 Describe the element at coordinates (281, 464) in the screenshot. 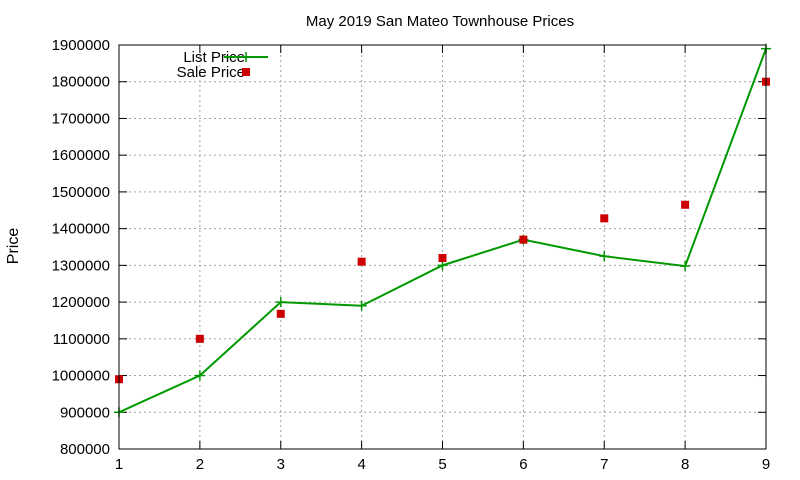

I see `x-tick-label: 3` at that location.